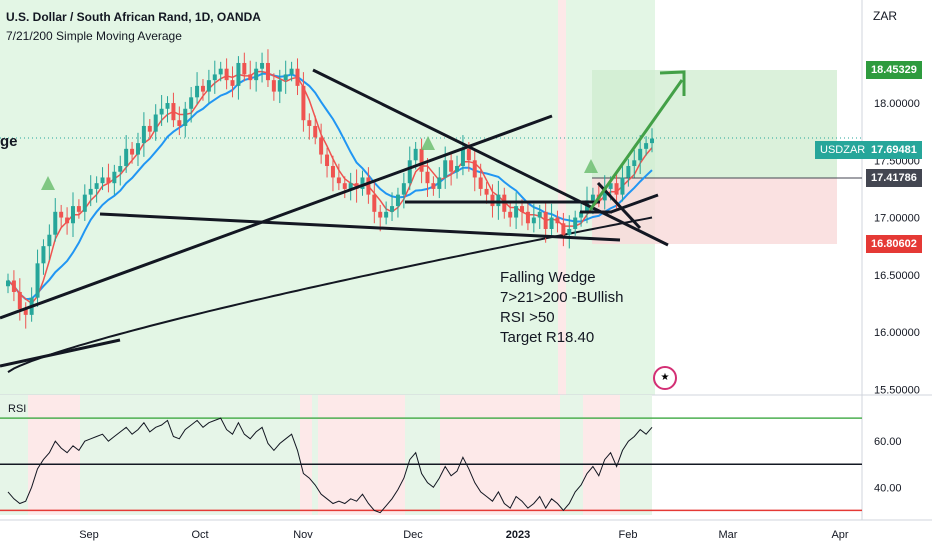 The height and width of the screenshot is (550, 932). I want to click on currency-label: ZAR, so click(885, 16).